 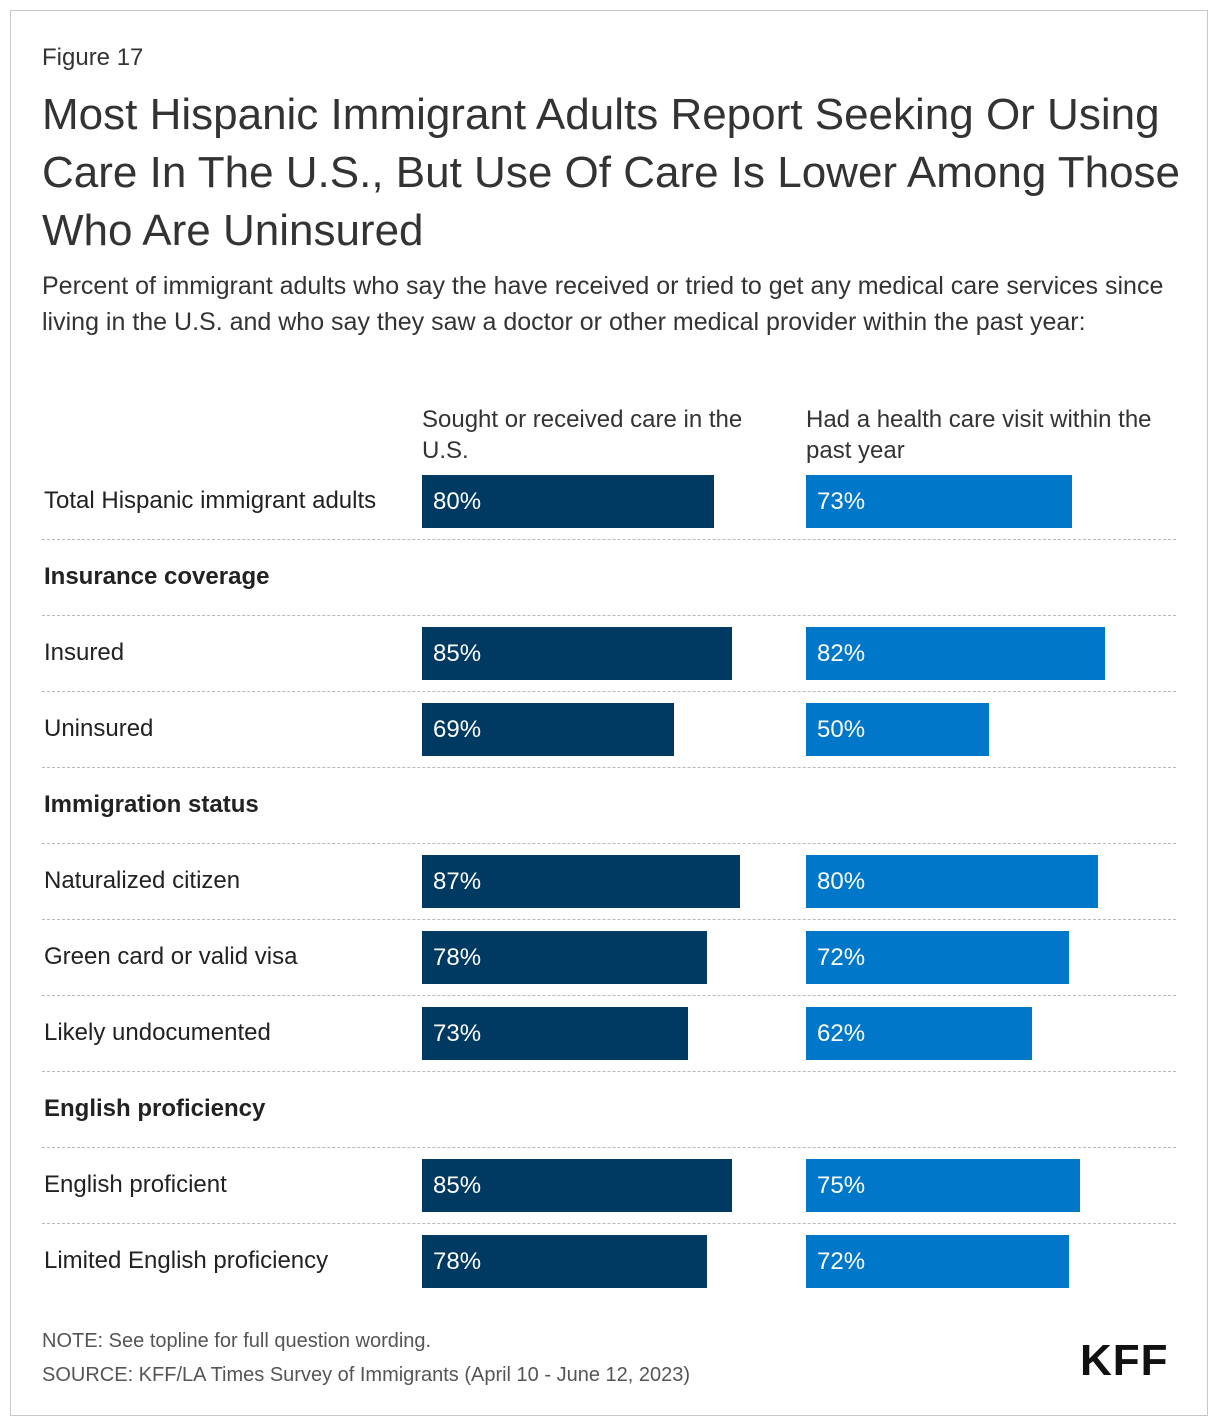 I want to click on chart-row: Likely undocumented 73% 62%, so click(x=609, y=1045).